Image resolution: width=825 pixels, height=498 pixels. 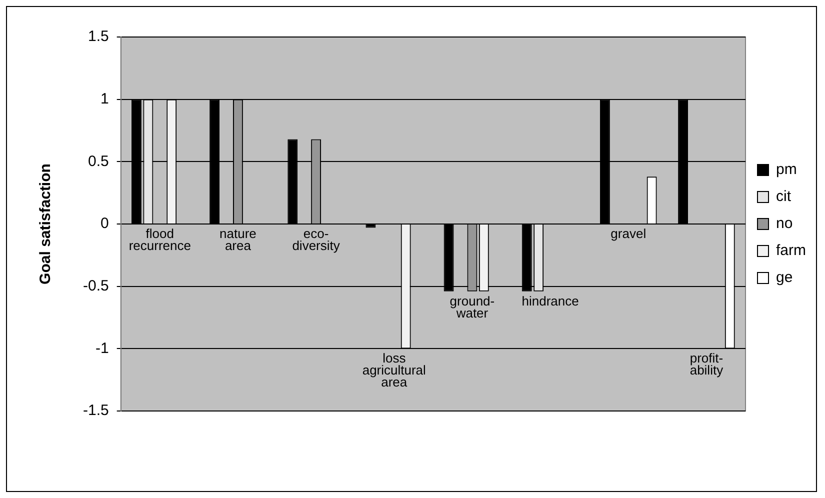 I want to click on y-axis-title: Goal satisfaction, so click(x=45, y=224).